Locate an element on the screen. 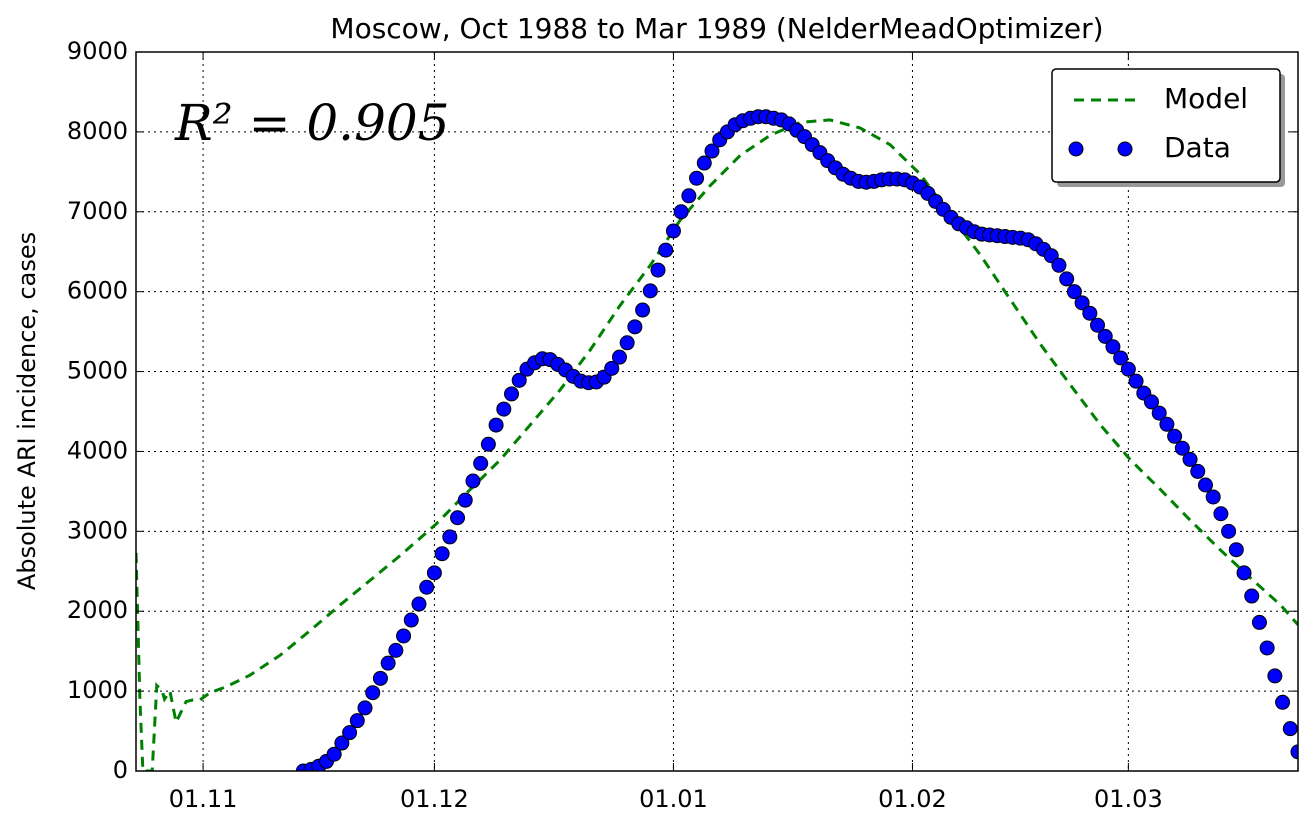 The width and height of the screenshot is (1313, 823). legend: Model Data is located at coordinates (1168, 127).